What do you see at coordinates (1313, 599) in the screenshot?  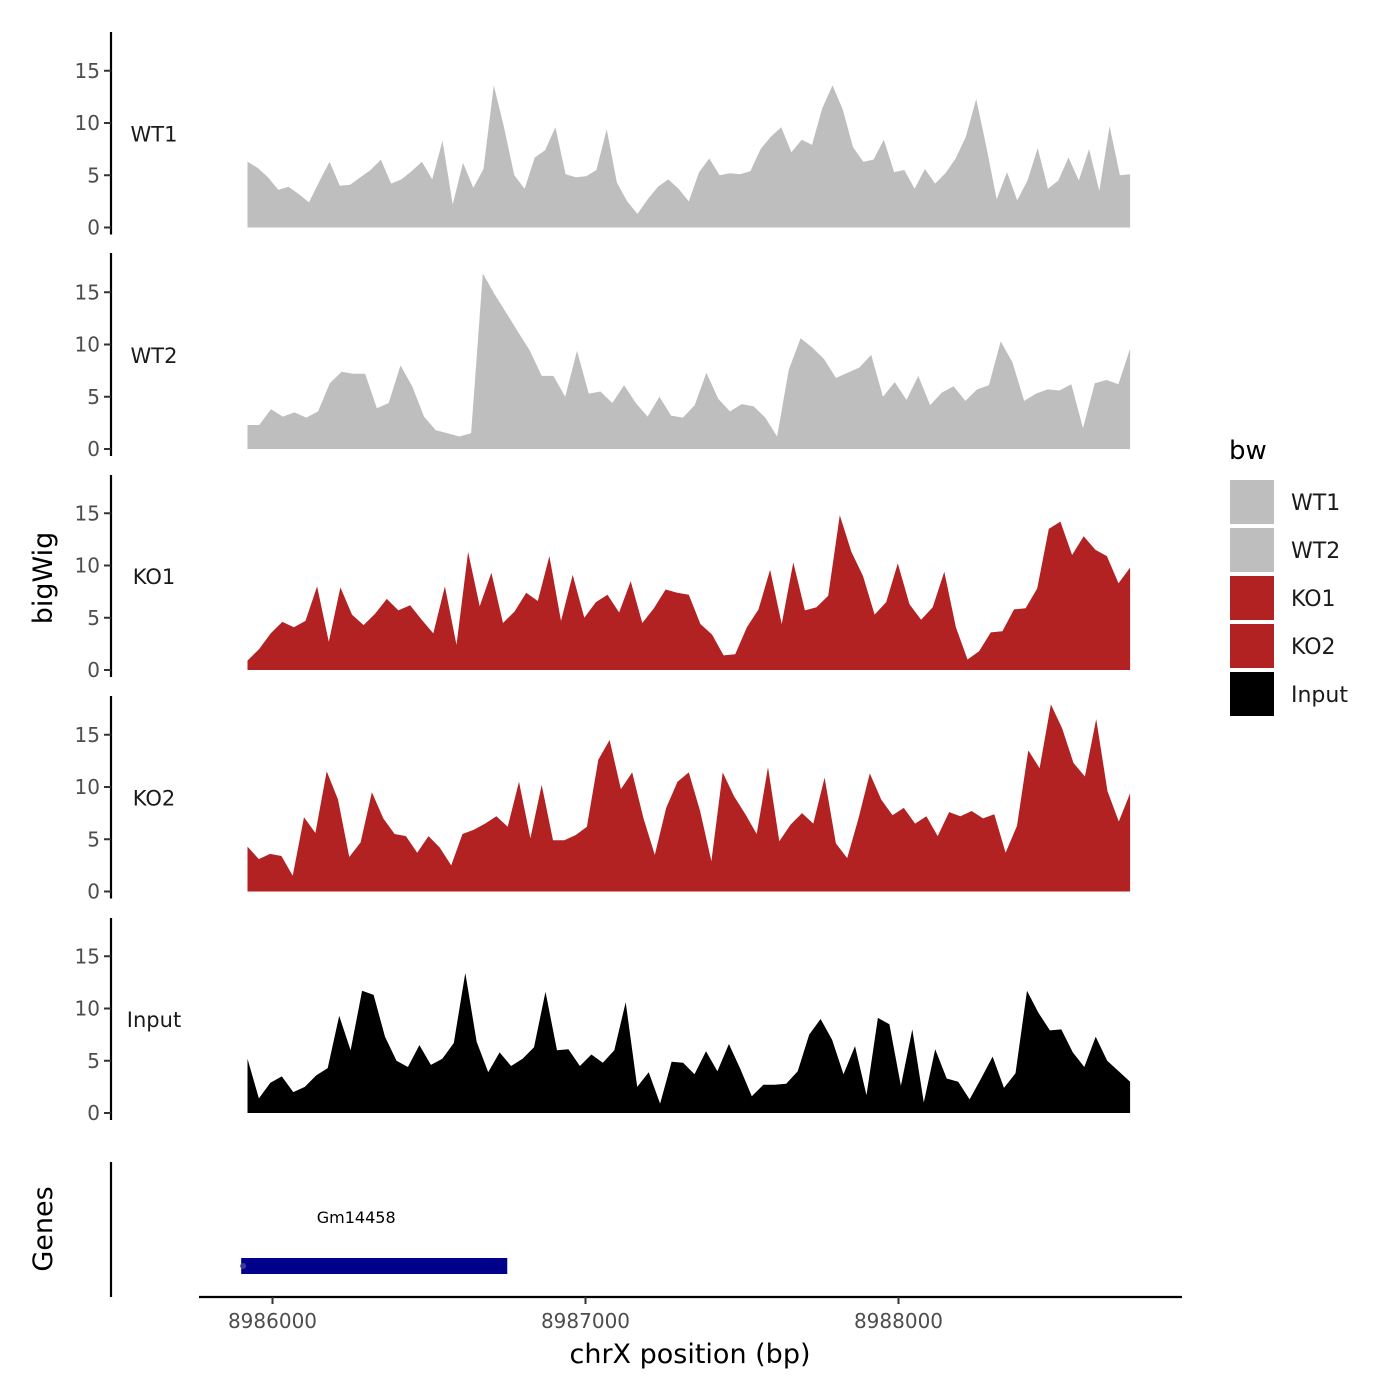 I see `legend-label: KO1` at bounding box center [1313, 599].